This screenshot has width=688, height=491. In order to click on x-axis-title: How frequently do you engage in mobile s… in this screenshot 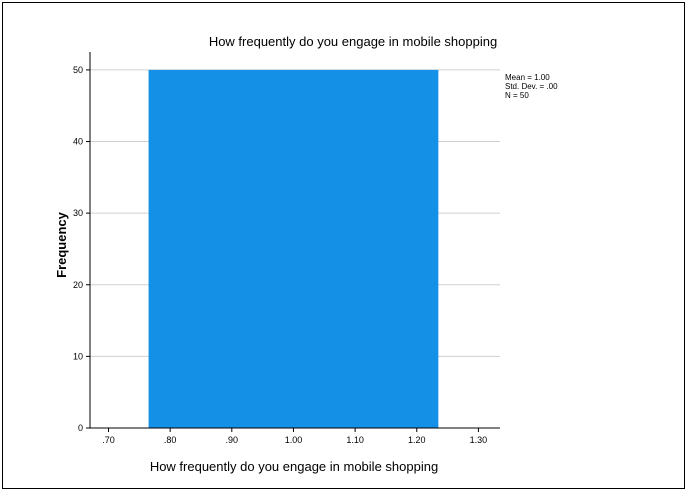, I will do `click(294, 466)`.